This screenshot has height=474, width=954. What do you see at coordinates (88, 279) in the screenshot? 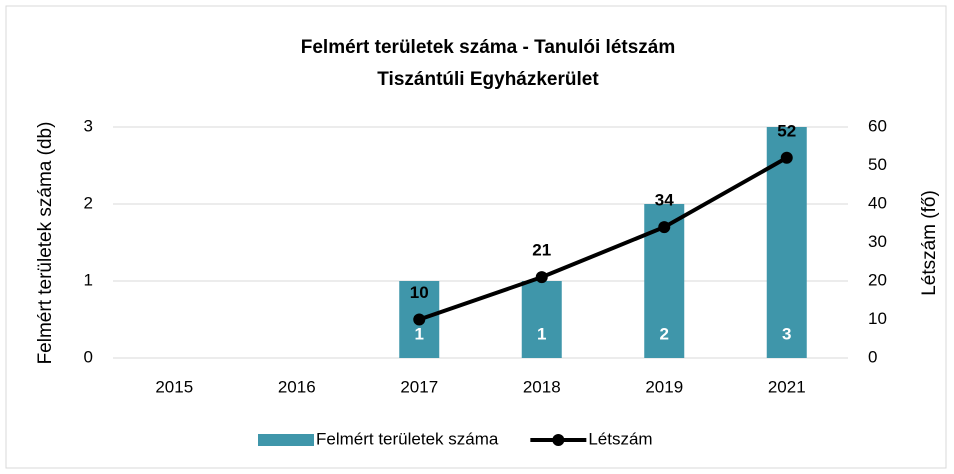
I see `y-tick-label: 1` at bounding box center [88, 279].